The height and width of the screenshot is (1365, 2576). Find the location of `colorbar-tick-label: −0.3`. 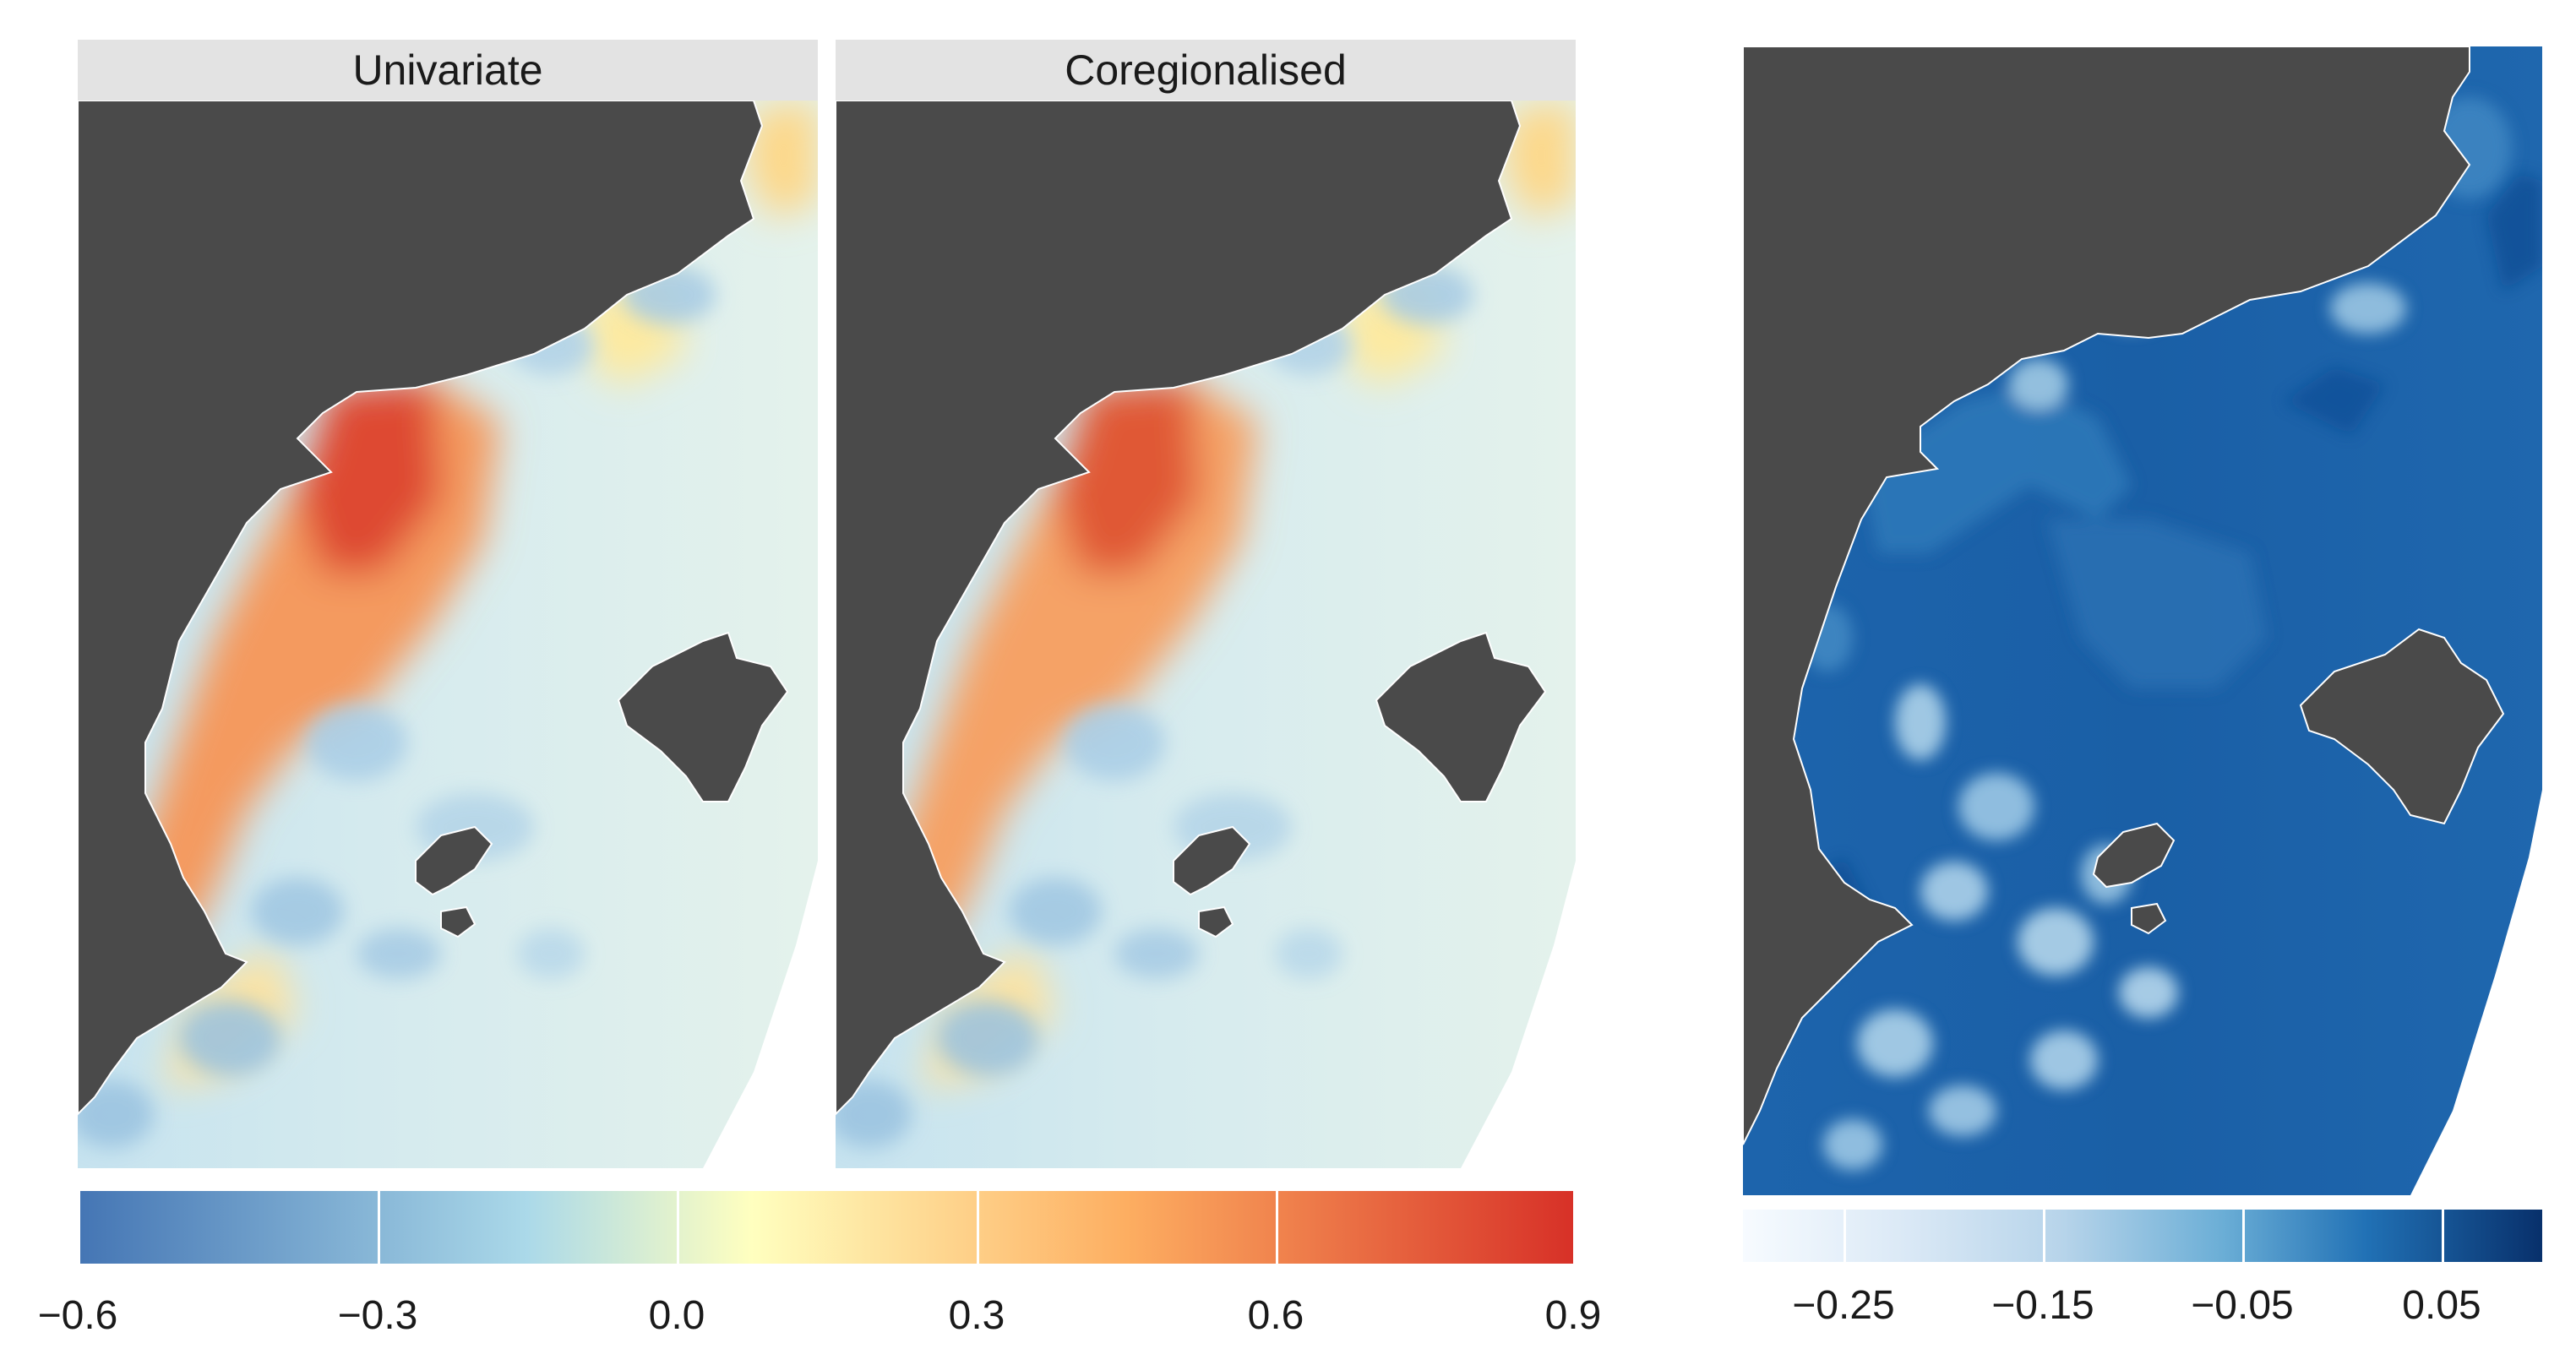

colorbar-tick-label: −0.3 is located at coordinates (377, 1316).